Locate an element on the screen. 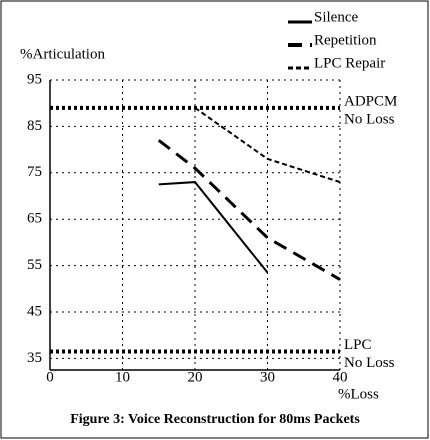 The width and height of the screenshot is (430, 440). y-tick-label: 75 is located at coordinates (34, 172).